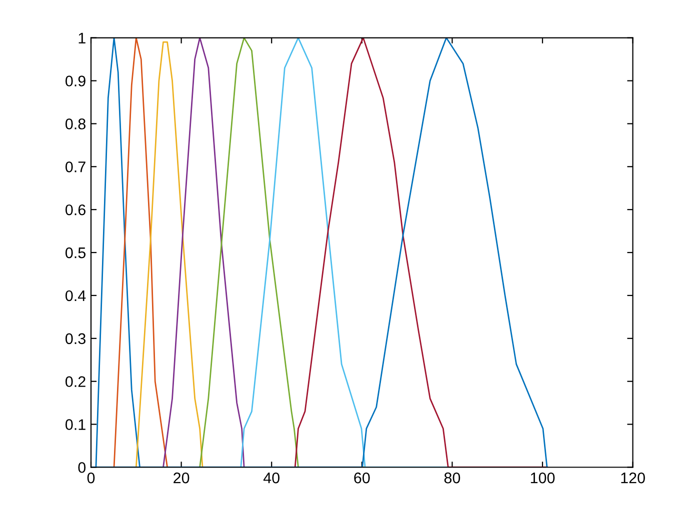  Describe the element at coordinates (182, 478) in the screenshot. I see `x-tick-label: 20` at that location.